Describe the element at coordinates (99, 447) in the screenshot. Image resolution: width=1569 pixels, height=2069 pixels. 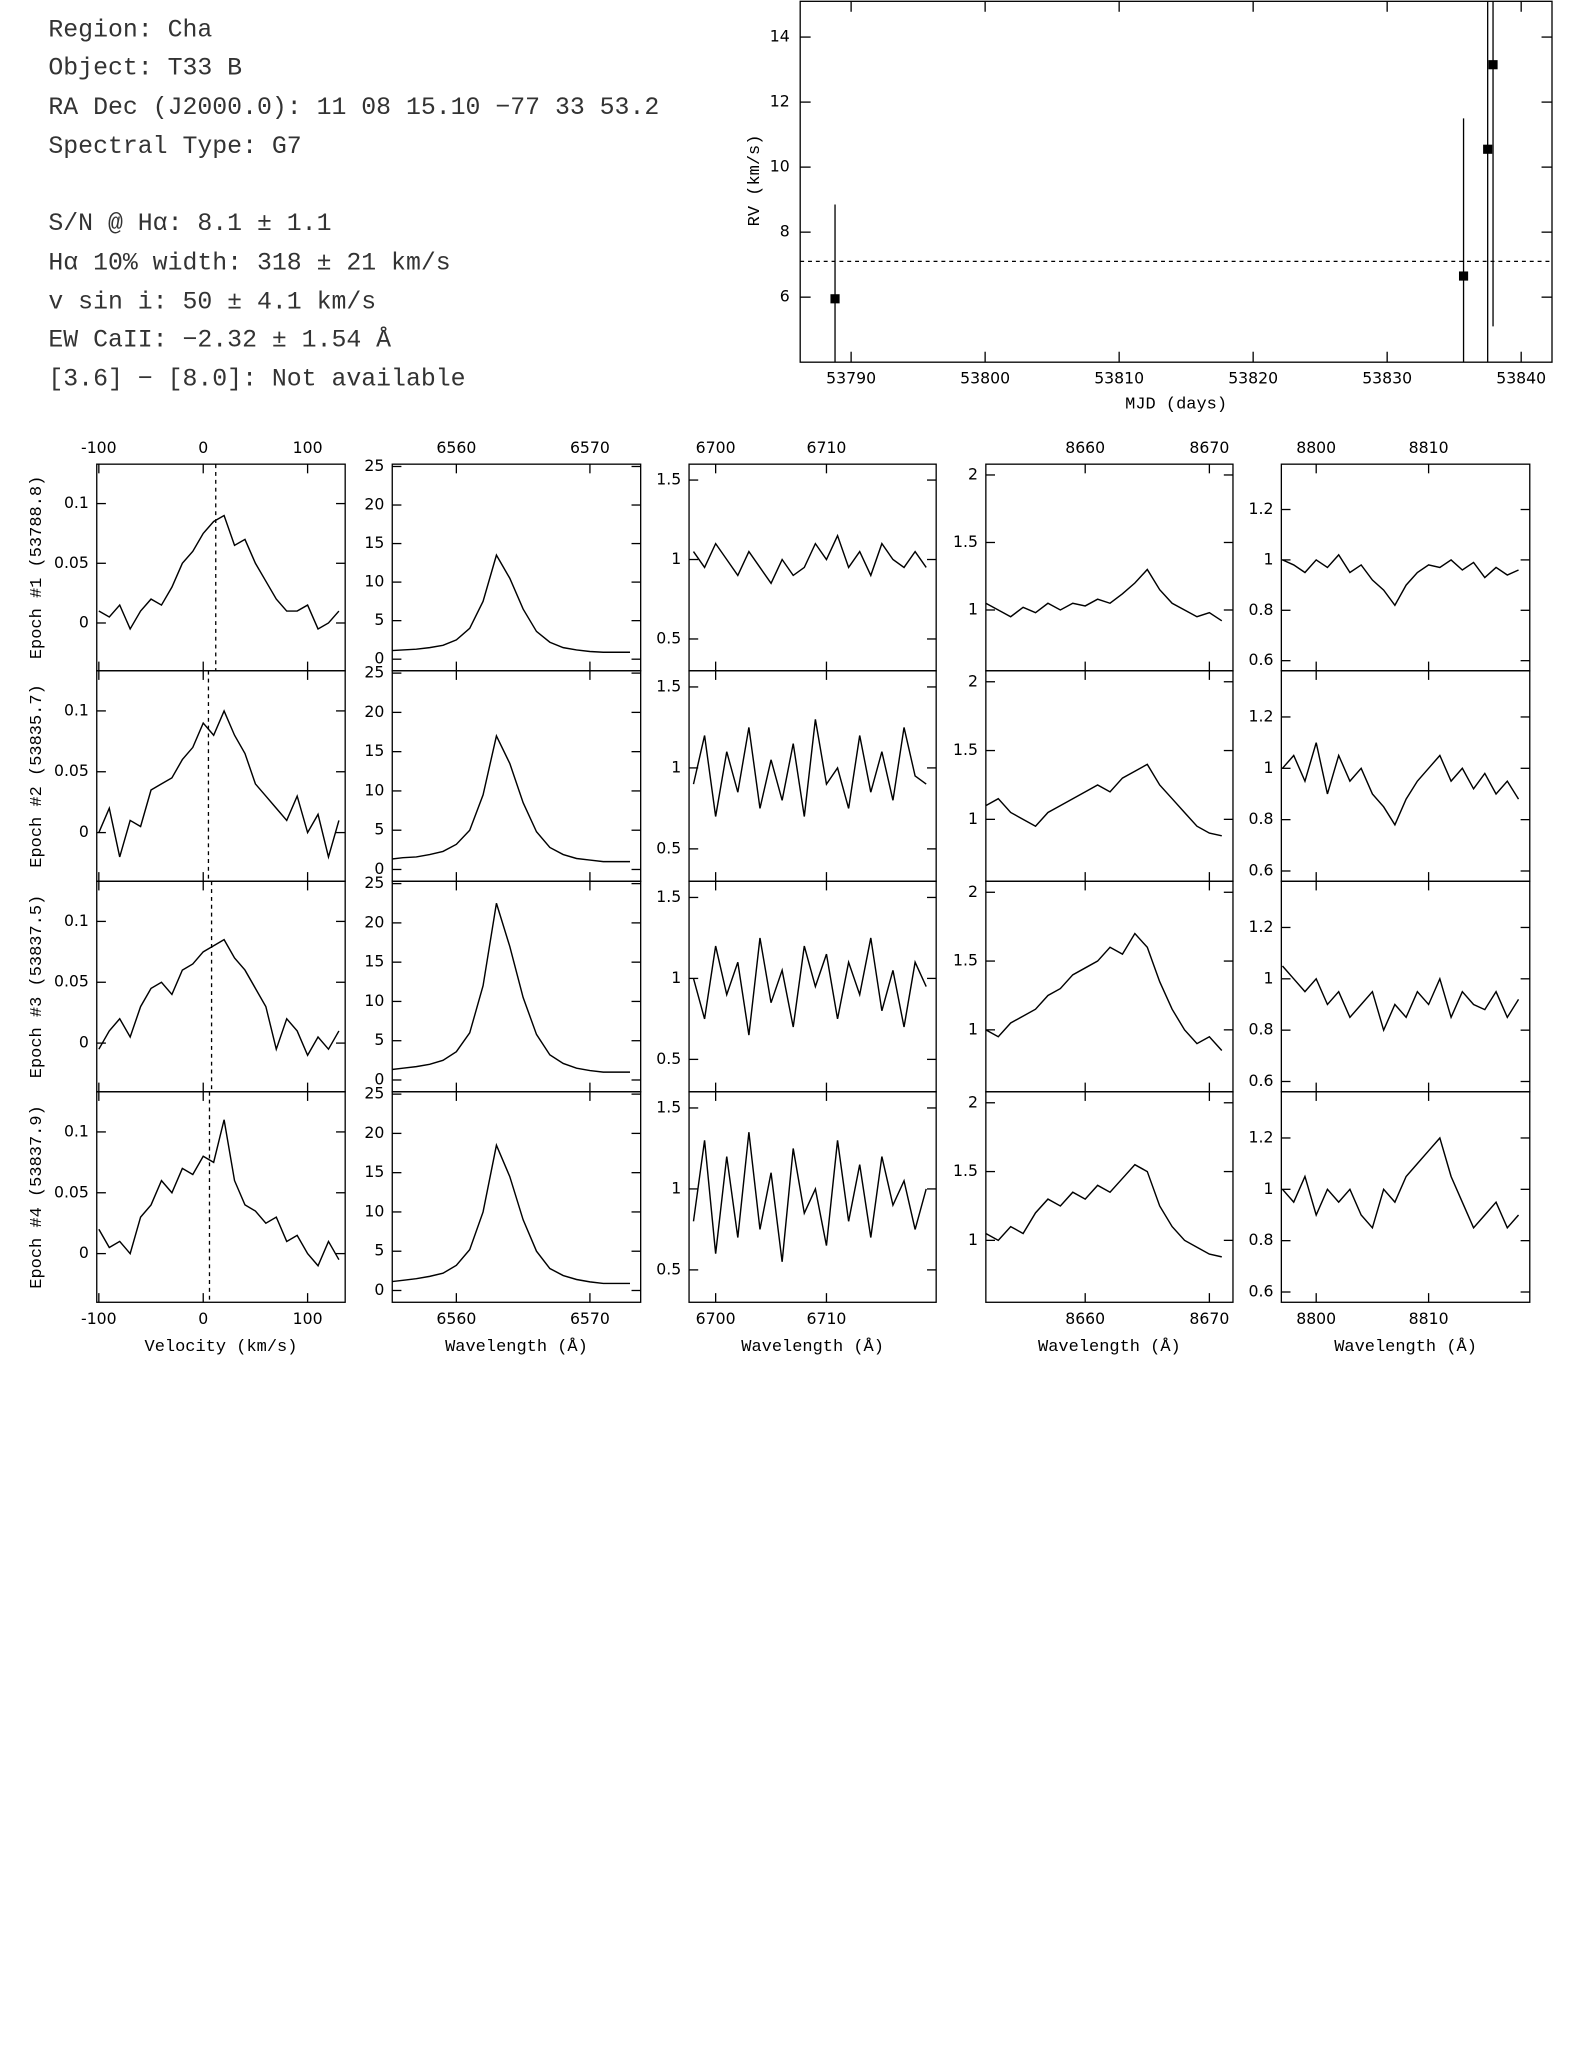
I see `x-tick-label-top: -100` at that location.